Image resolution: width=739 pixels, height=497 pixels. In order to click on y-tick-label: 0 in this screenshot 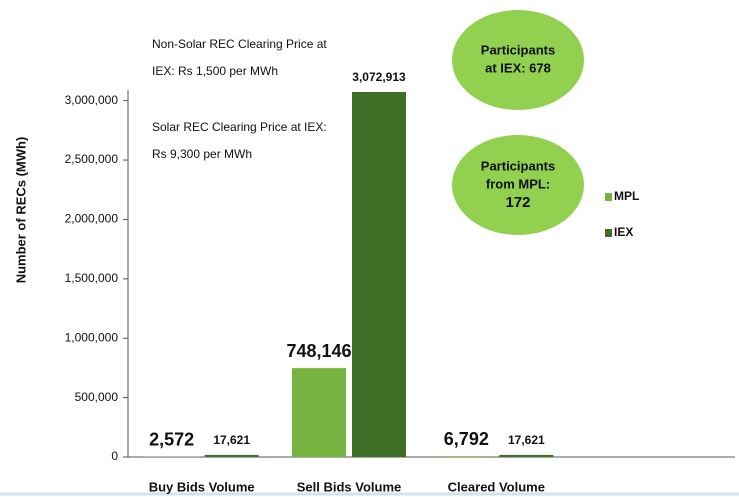, I will do `click(114, 456)`.